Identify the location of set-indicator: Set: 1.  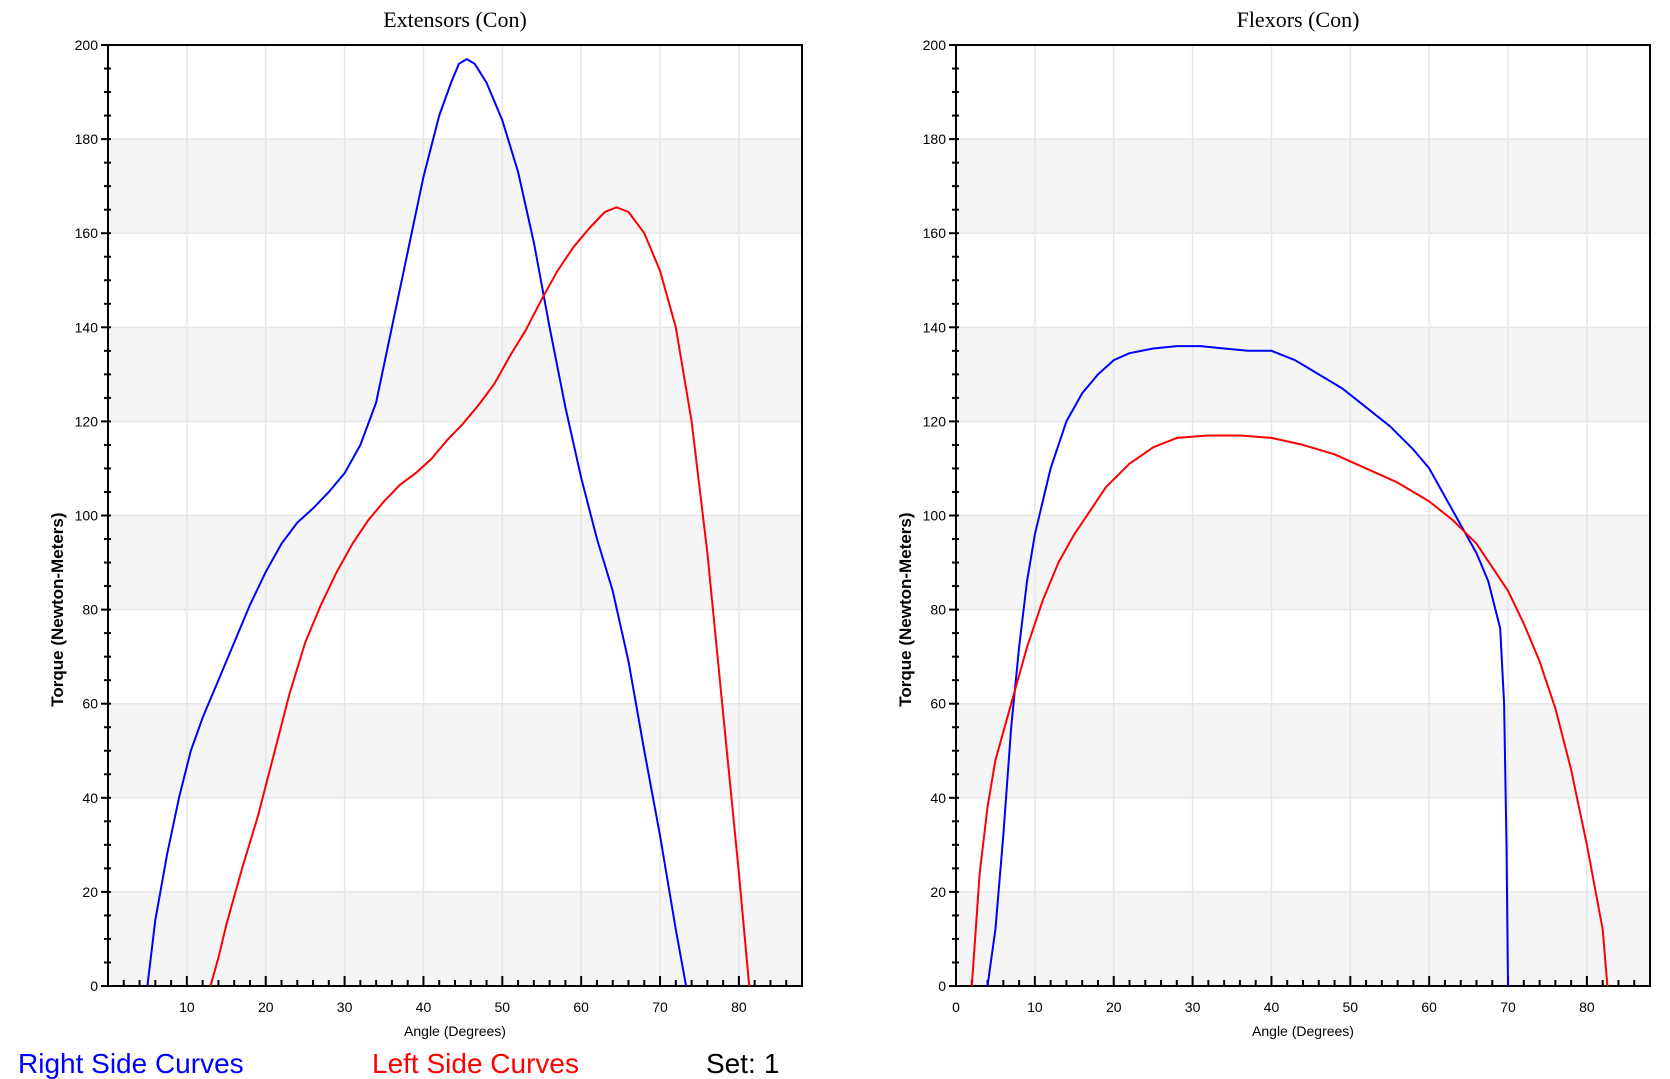
(742, 1064).